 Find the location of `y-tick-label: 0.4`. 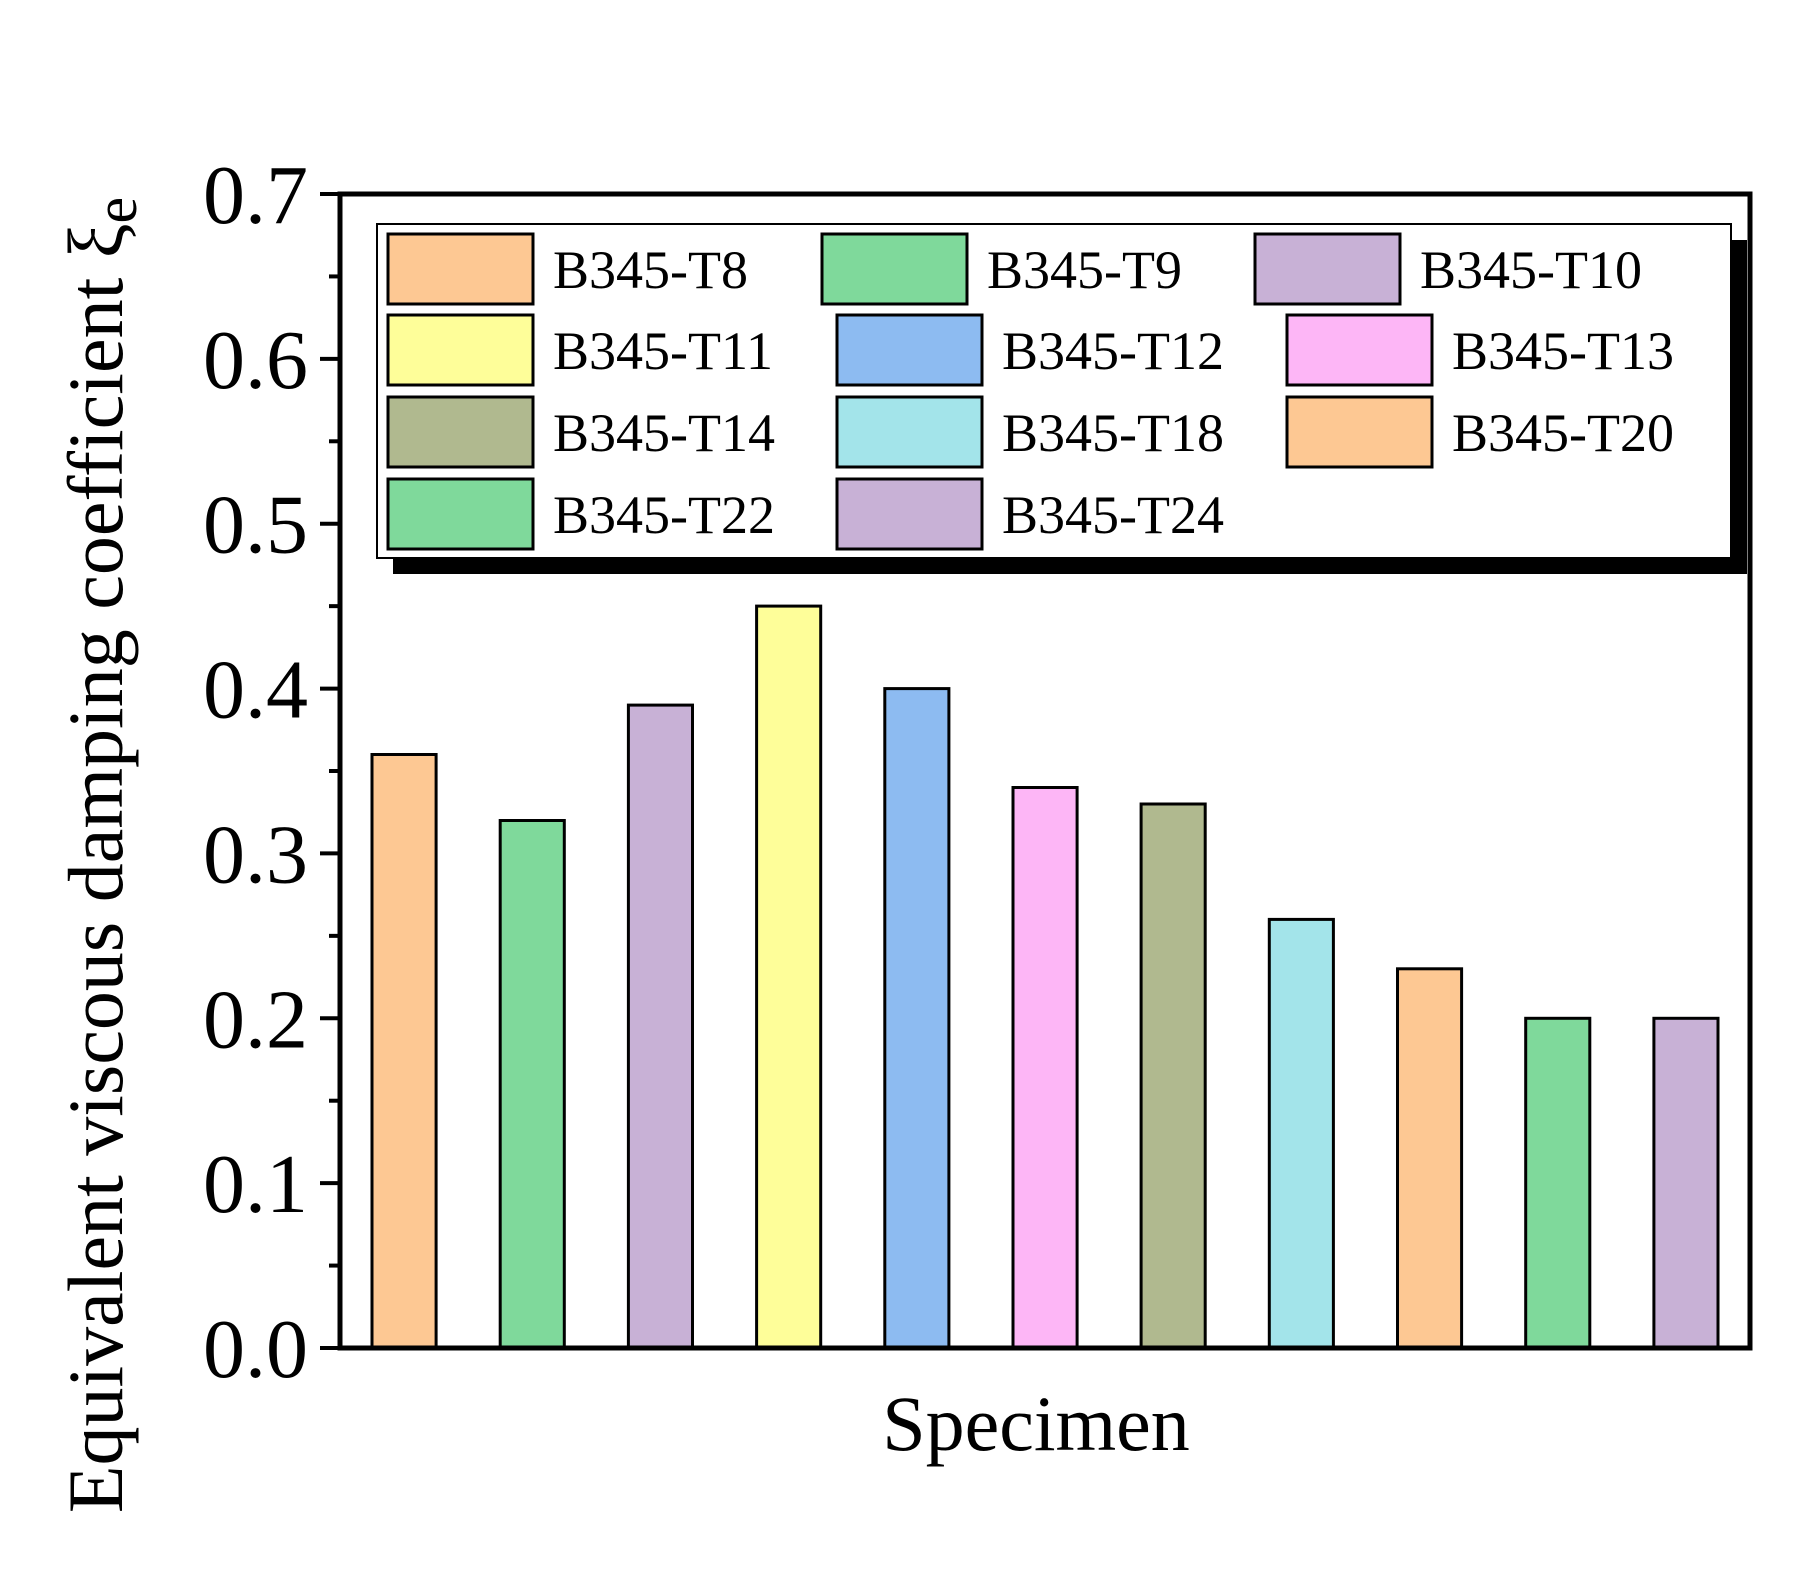

y-tick-label: 0.4 is located at coordinates (255, 690).